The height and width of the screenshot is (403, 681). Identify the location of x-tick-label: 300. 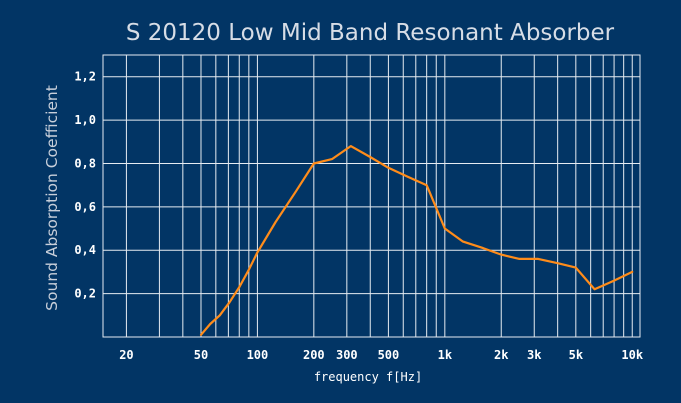
(347, 355).